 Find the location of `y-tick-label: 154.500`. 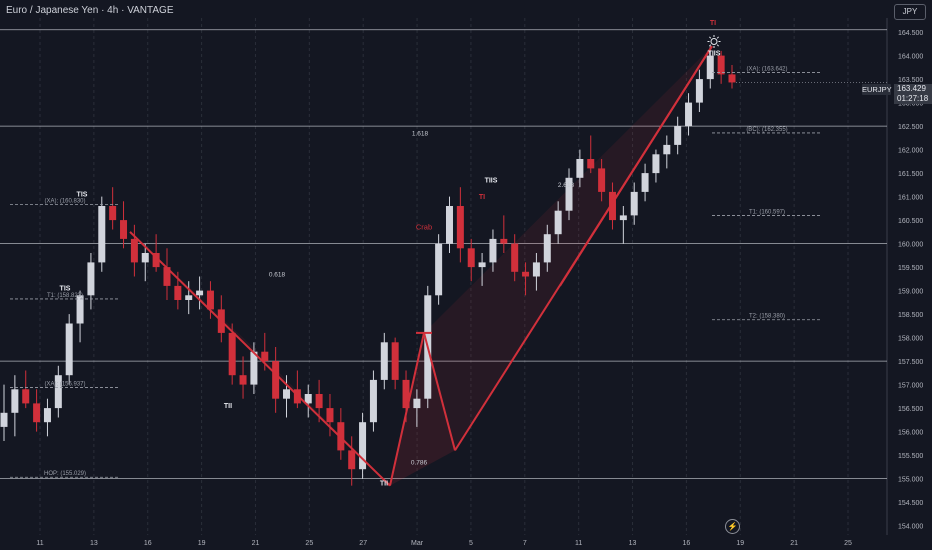

y-tick-label: 154.500 is located at coordinates (910, 503).